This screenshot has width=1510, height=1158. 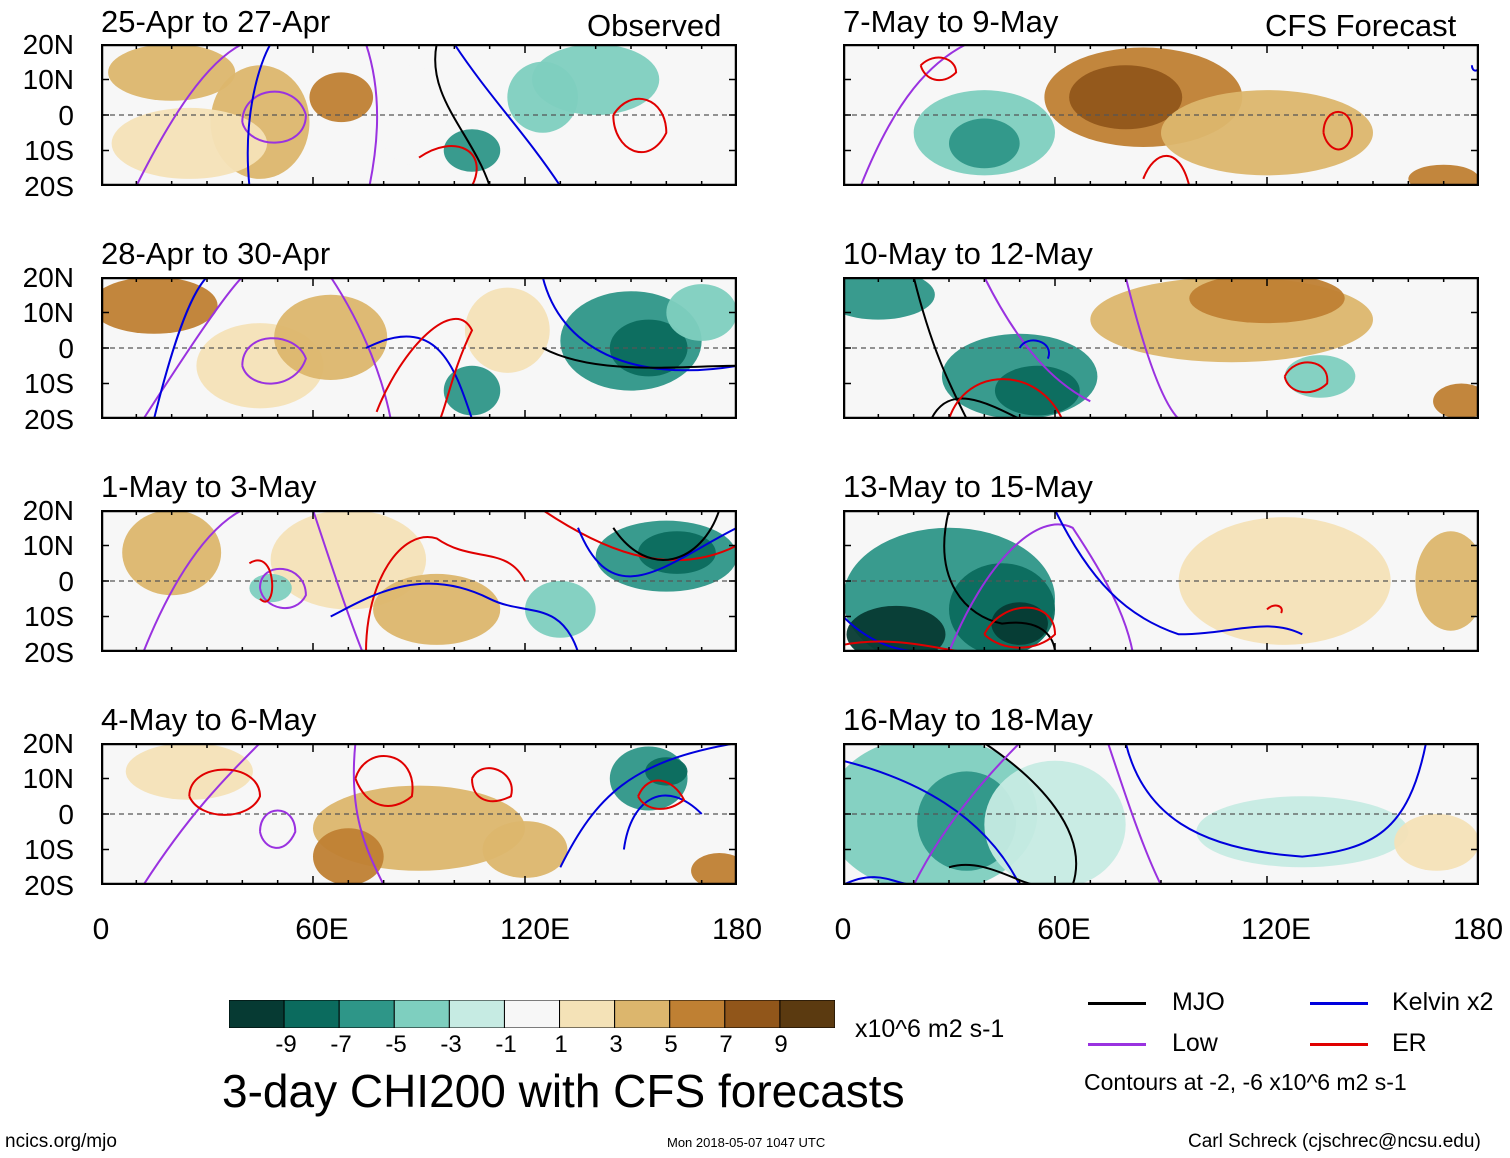 I want to click on legend-swatch-mjo, so click(x=1117, y=1003).